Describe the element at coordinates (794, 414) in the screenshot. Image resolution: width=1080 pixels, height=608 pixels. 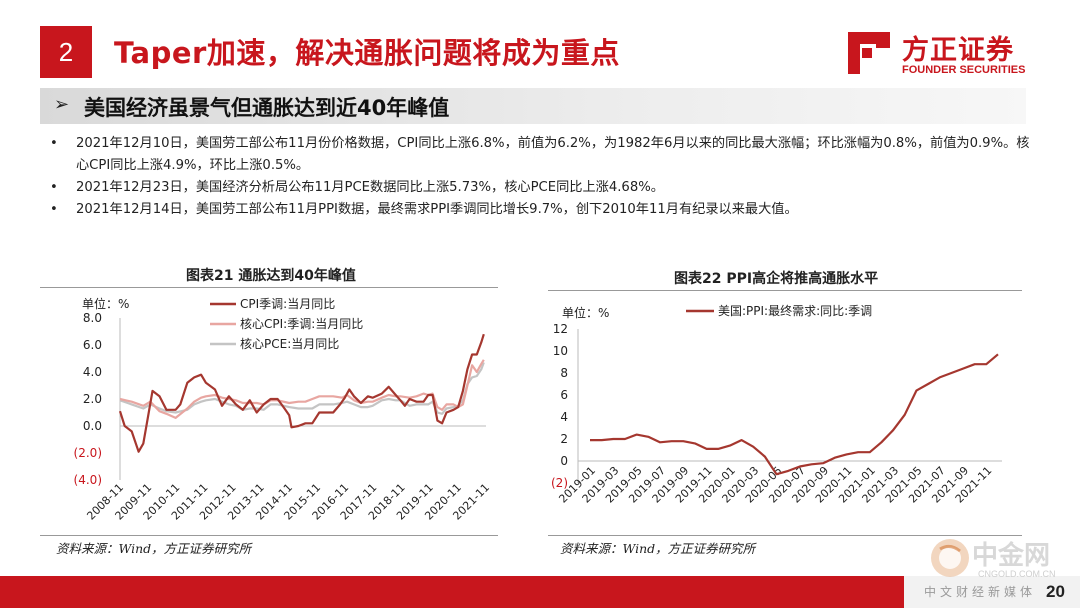
I see `chart2-series-line` at that location.